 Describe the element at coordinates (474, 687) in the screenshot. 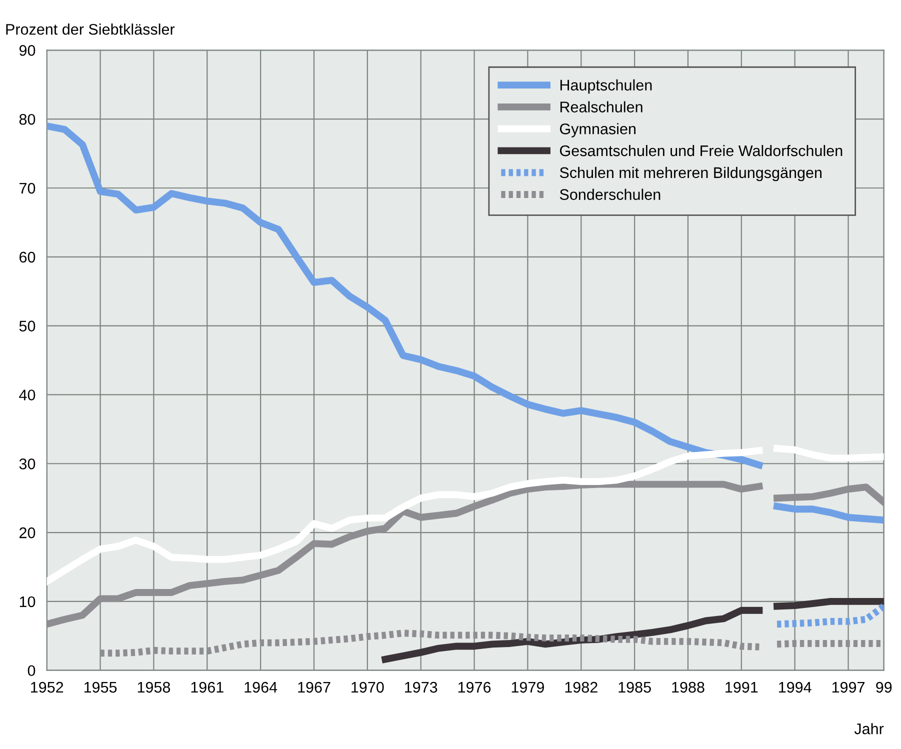

I see `x-tick-label: 1976` at that location.